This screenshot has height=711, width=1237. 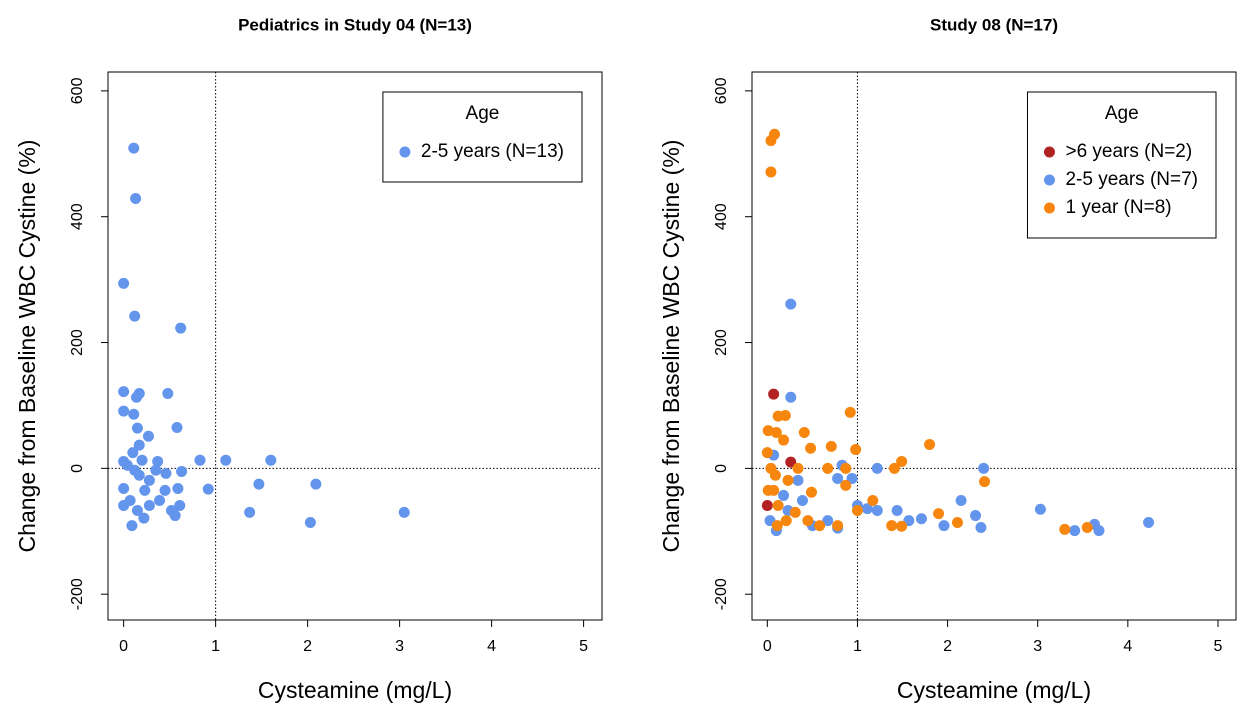 What do you see at coordinates (491, 646) in the screenshot?
I see `x-tick-label: 4` at bounding box center [491, 646].